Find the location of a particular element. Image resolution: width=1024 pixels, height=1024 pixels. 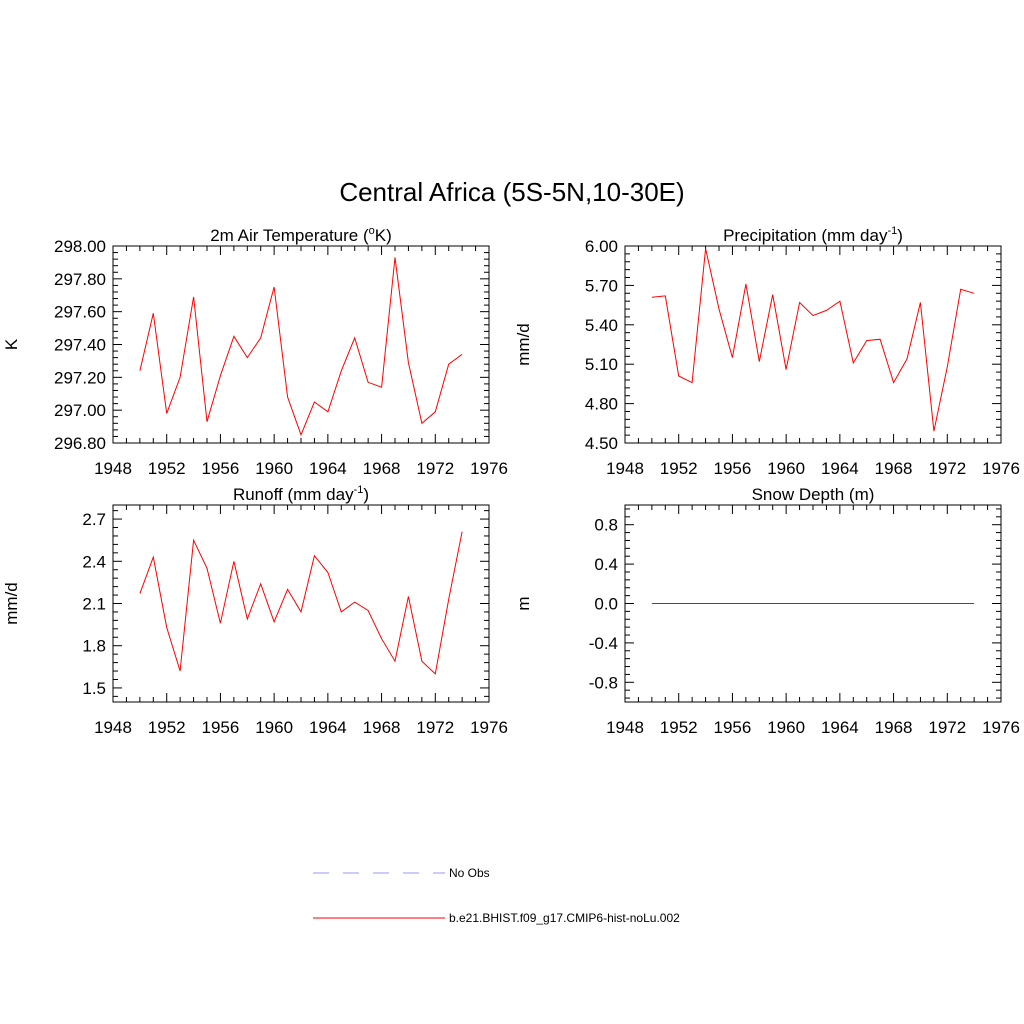

y-tick-label: 5.40 is located at coordinates (601, 325).